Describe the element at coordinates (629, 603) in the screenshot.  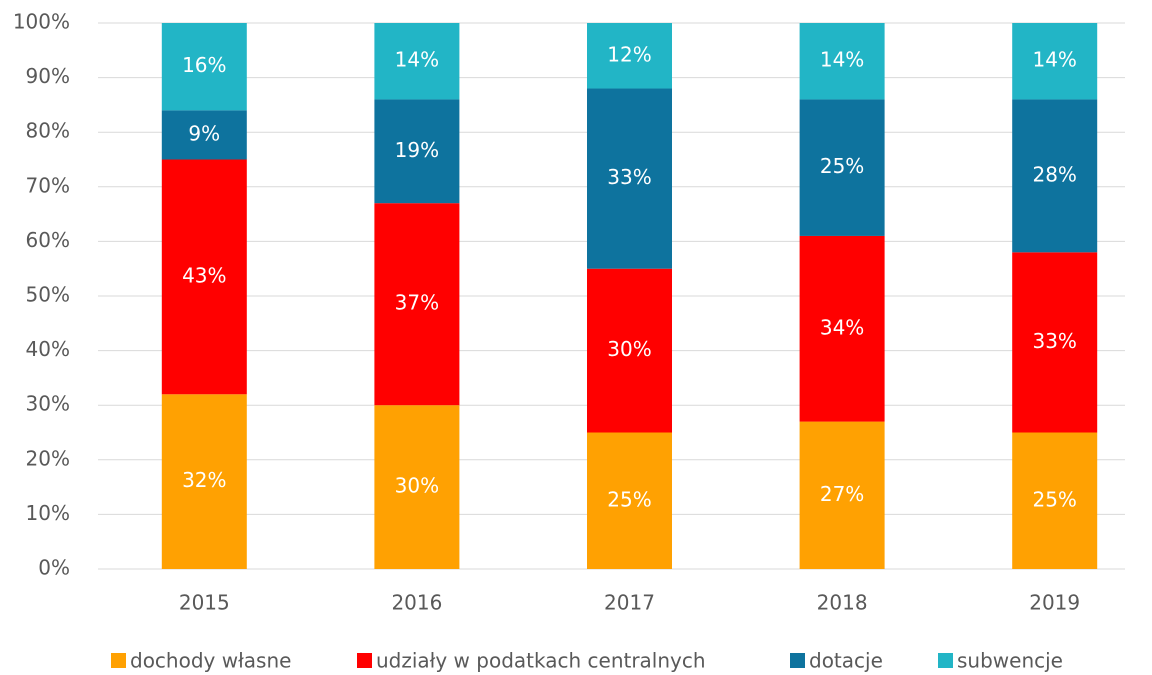
I see `x-tick-label: 2017` at that location.